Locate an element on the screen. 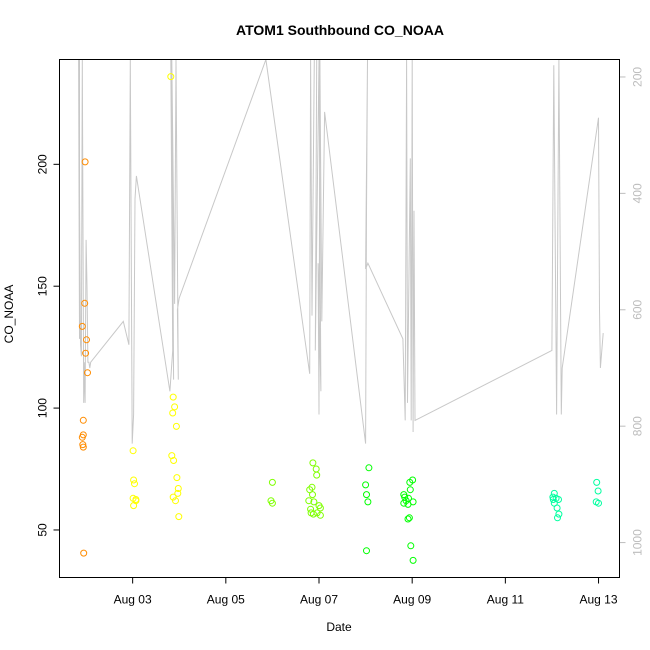 The width and height of the screenshot is (650, 650). x-axis-label: Date is located at coordinates (339, 627).